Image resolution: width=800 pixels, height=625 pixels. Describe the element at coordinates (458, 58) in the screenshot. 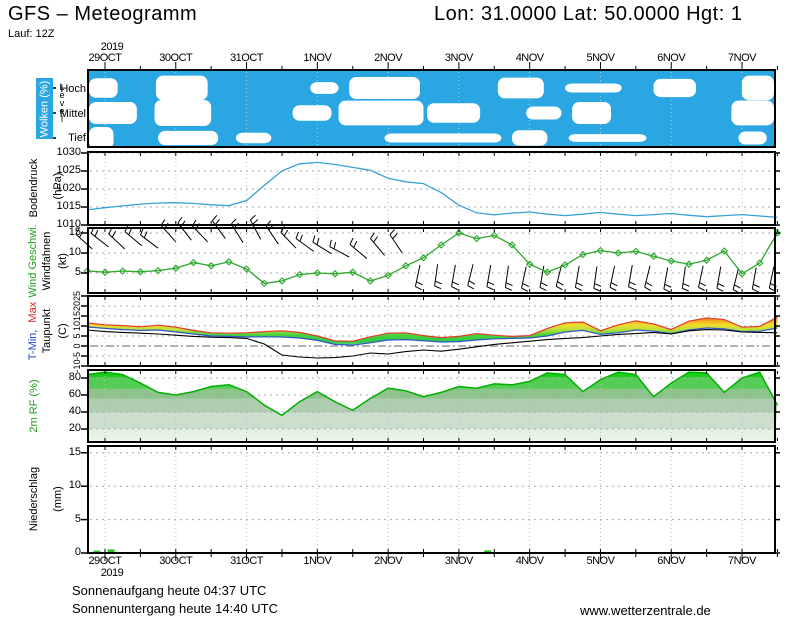

I see `date-label-top: 3NOV` at that location.